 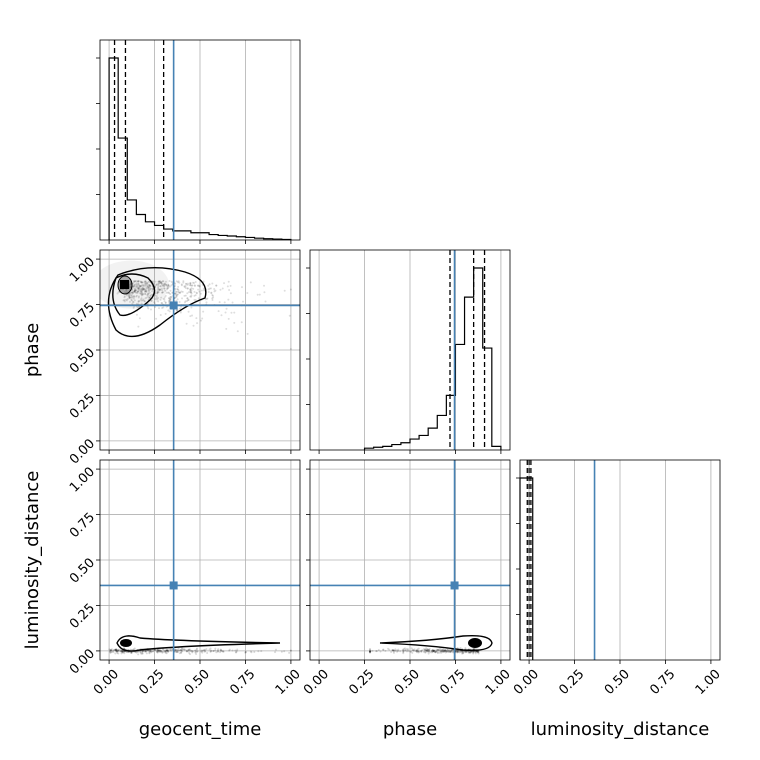 I want to click on y-tick-label: 0.50, so click(x=82, y=570).